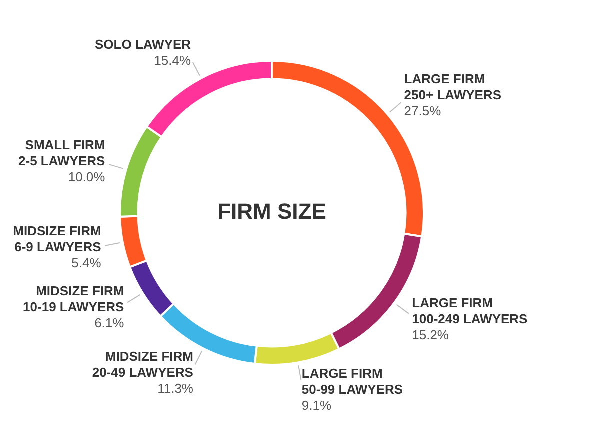  What do you see at coordinates (423, 111) in the screenshot?
I see `data-label: 27.5%` at bounding box center [423, 111].